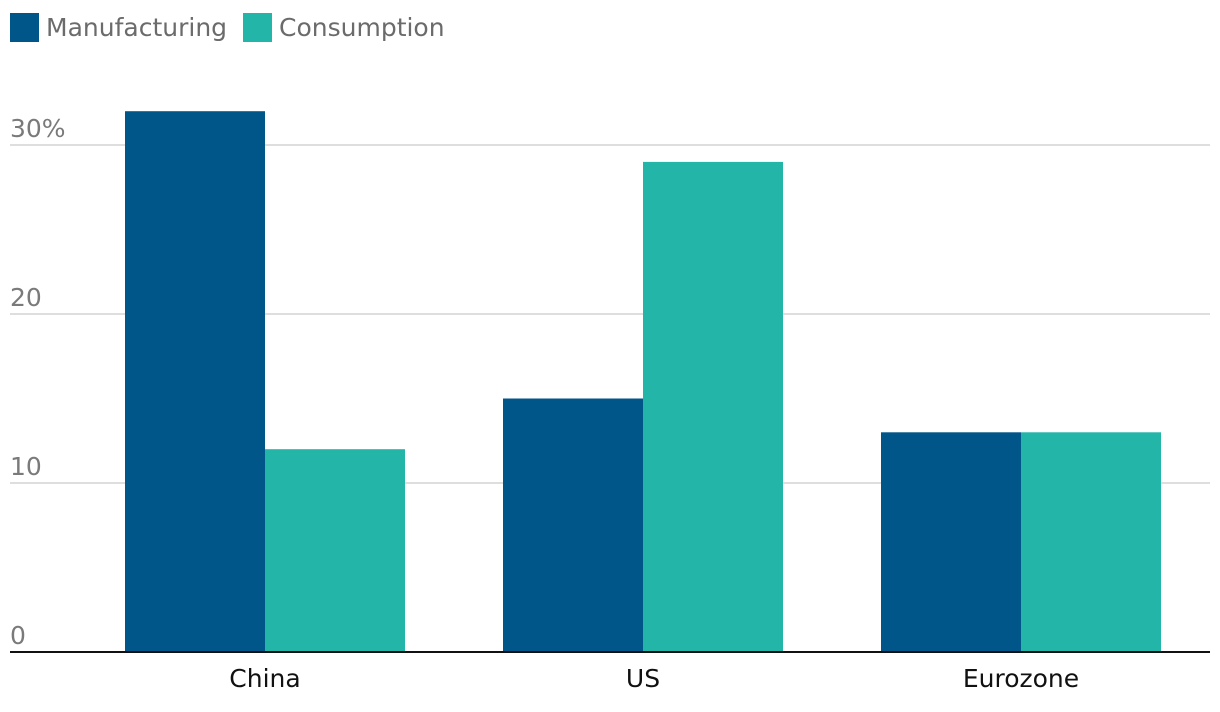 This screenshot has height=712, width=1220. I want to click on y-tick-label-0: 0, so click(18, 635).